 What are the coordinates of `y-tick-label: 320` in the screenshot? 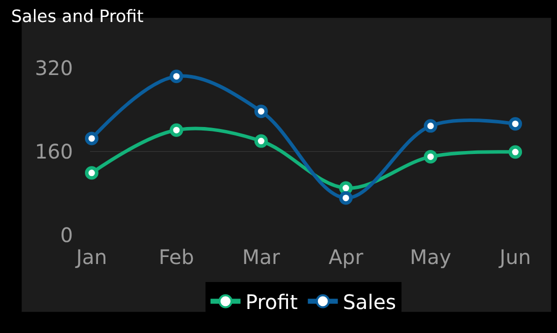 It's located at (53, 68).